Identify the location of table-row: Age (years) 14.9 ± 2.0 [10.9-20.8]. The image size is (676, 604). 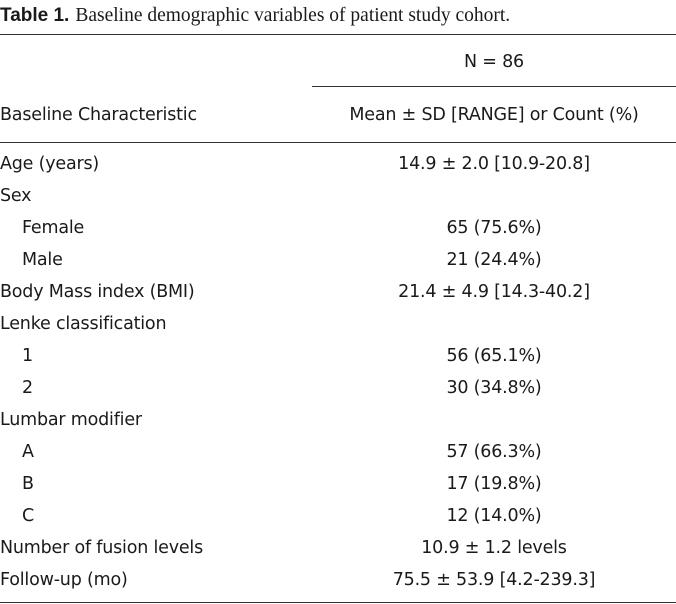
(338, 168).